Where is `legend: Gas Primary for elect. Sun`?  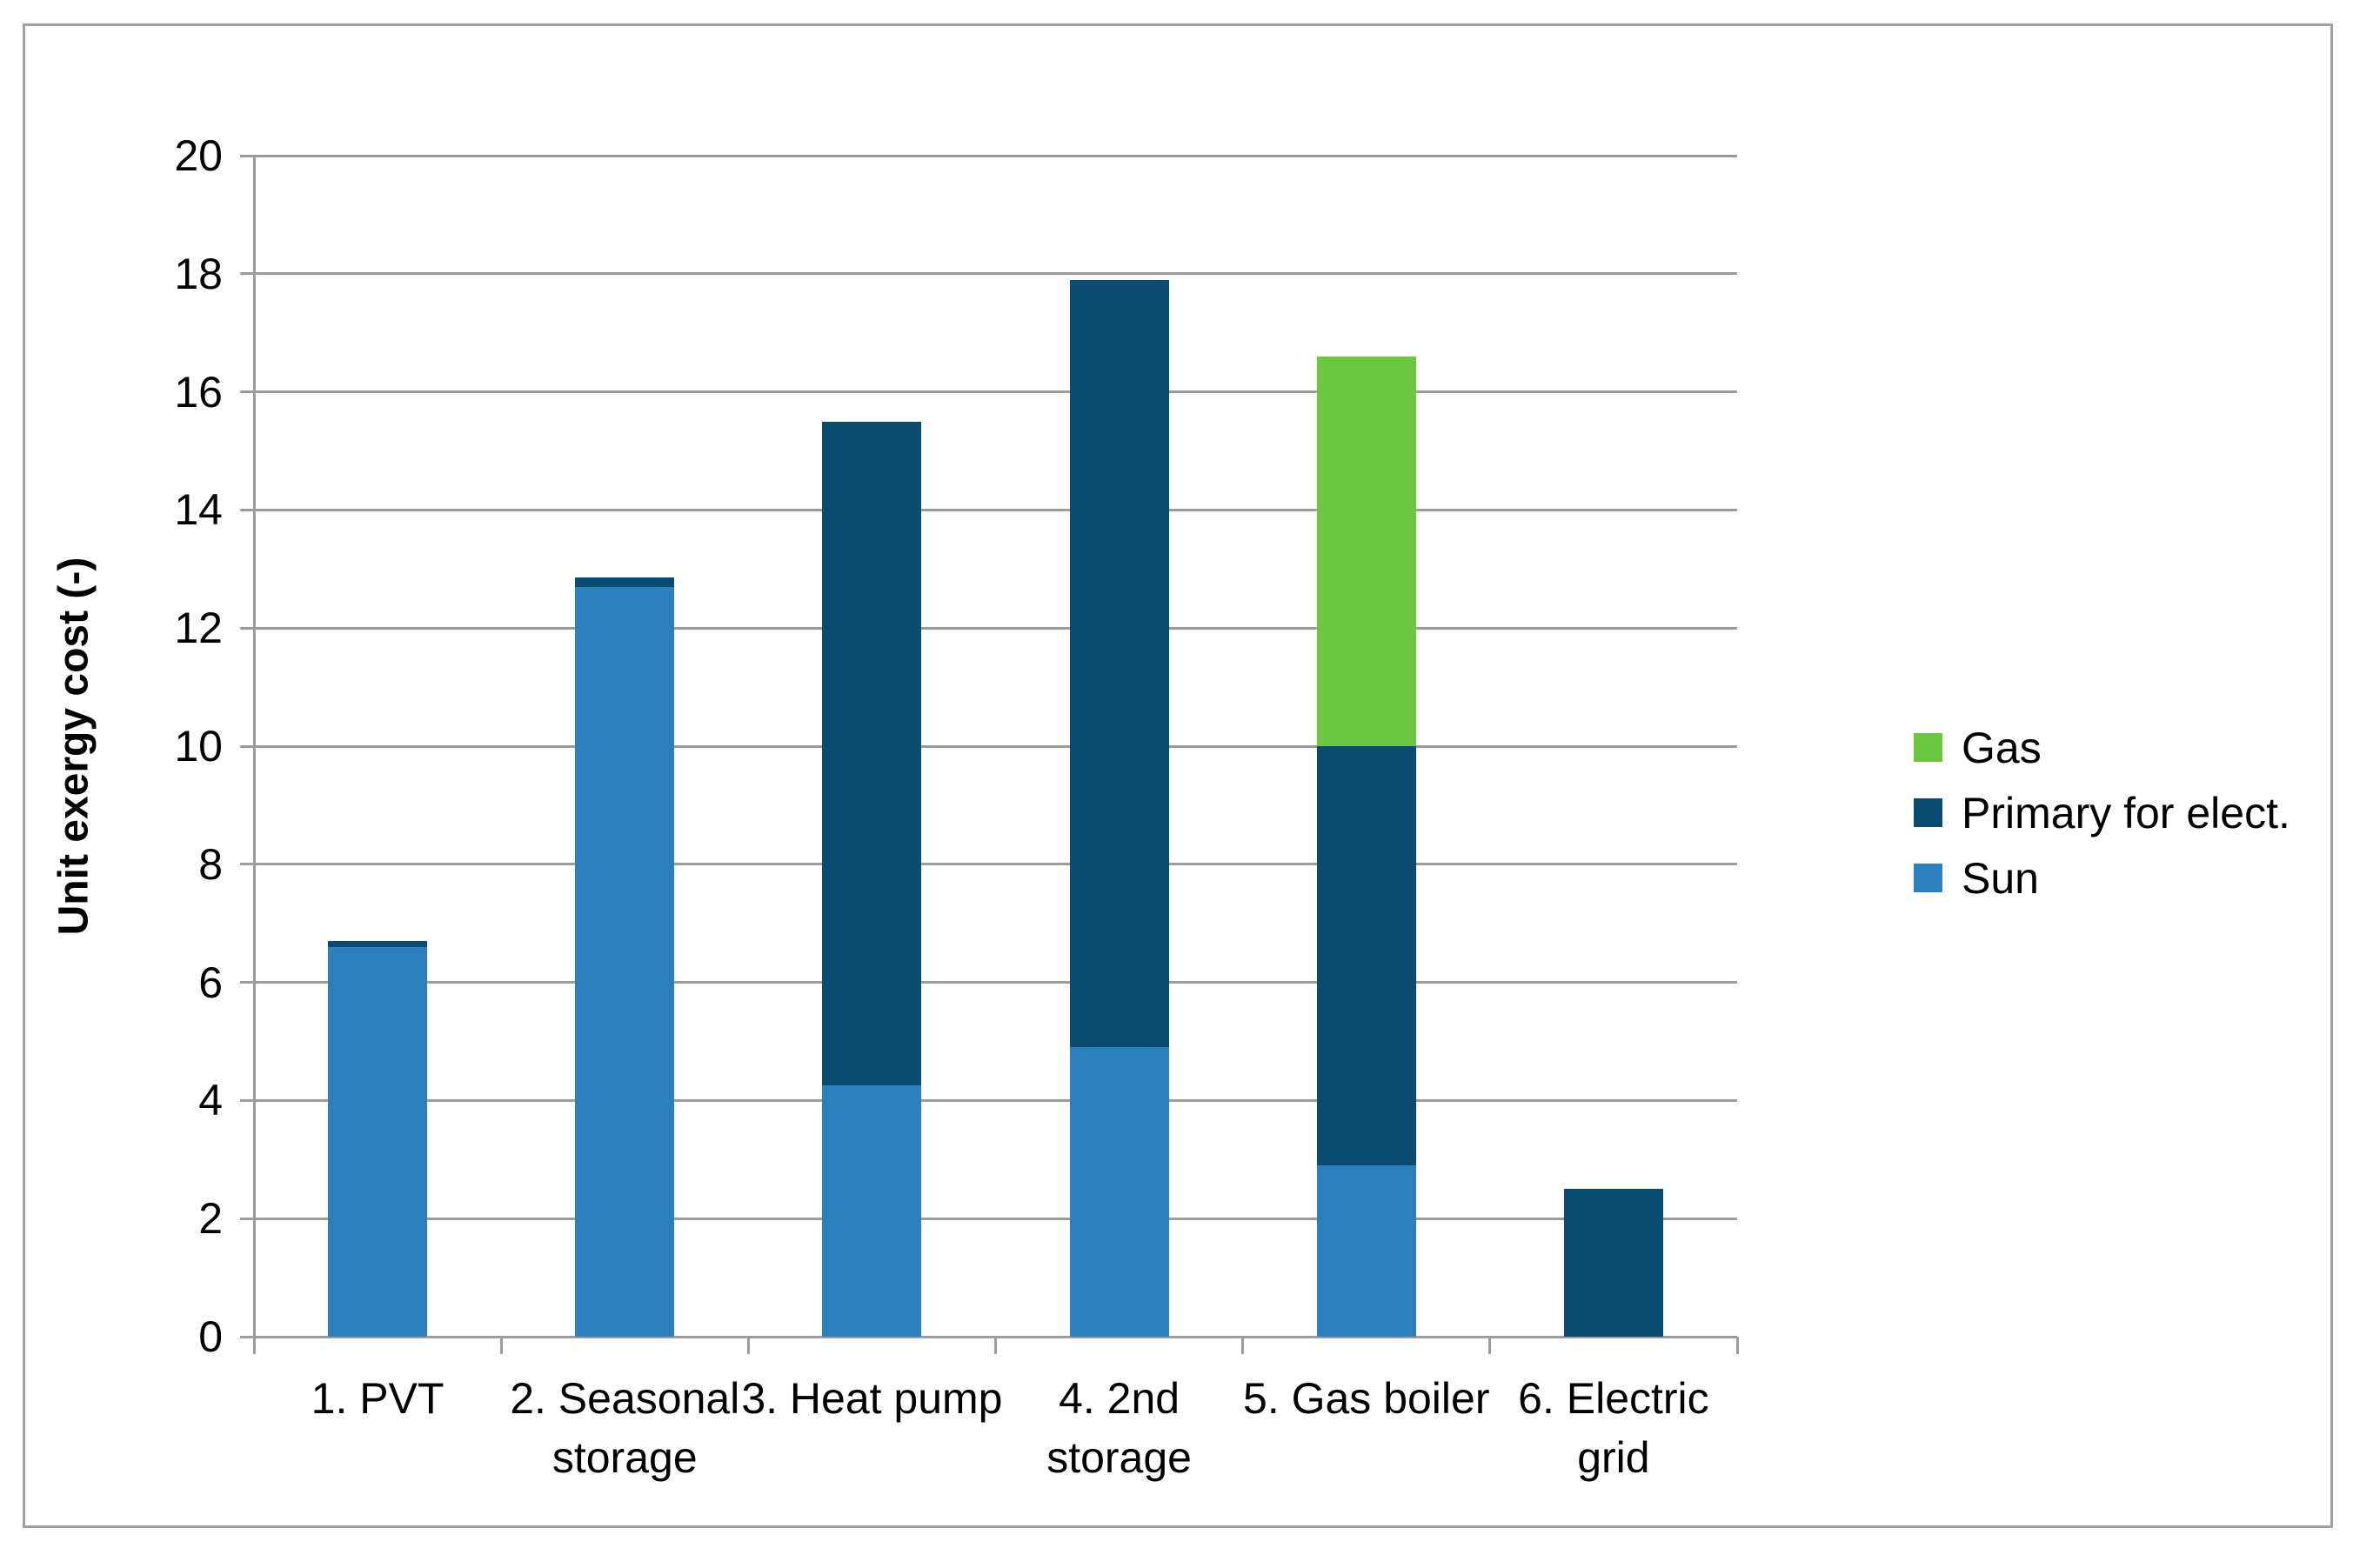
legend: Gas Primary for elect. Sun is located at coordinates (2102, 813).